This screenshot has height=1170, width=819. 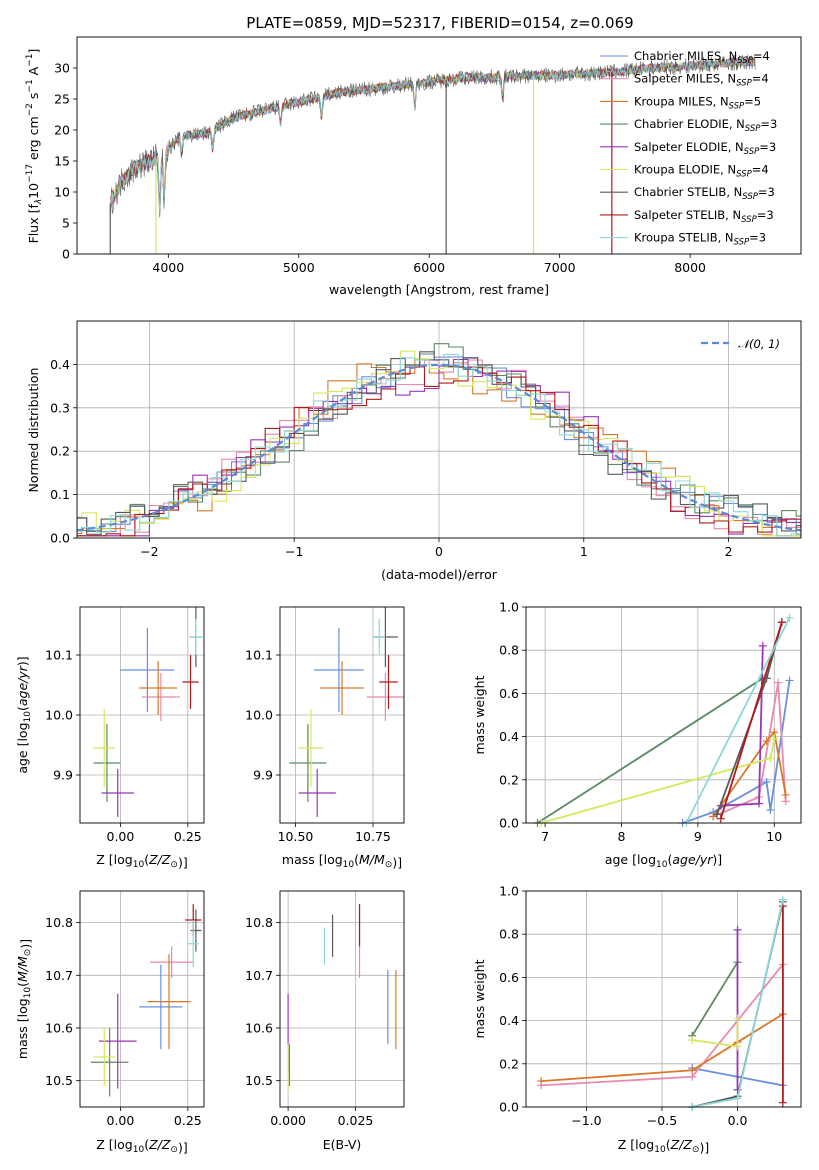 I want to click on legend-label: Salpeter MILES, NSSP=4, so click(x=701, y=80).